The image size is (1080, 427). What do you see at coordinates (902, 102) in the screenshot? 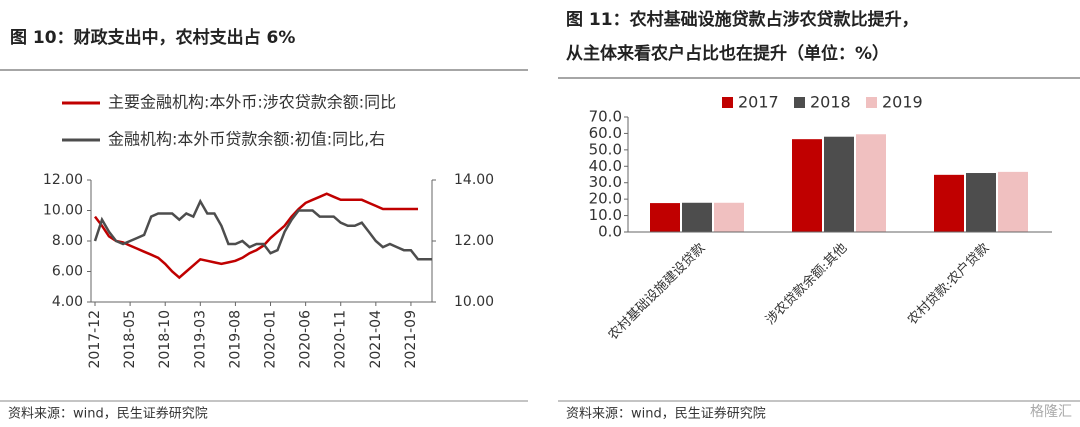
I see `legend-label: 2019` at bounding box center [902, 102].